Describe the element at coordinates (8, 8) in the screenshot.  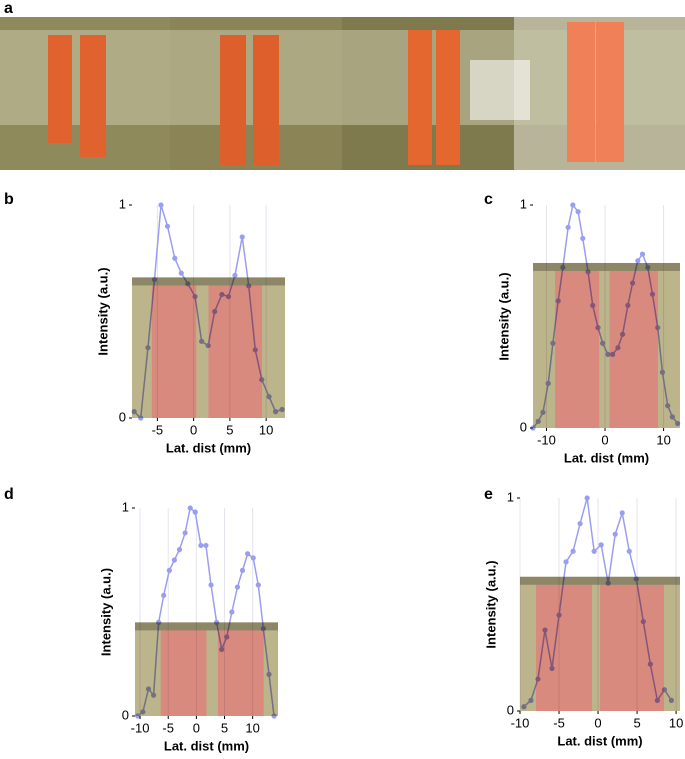
I see `panel-label: a` at that location.